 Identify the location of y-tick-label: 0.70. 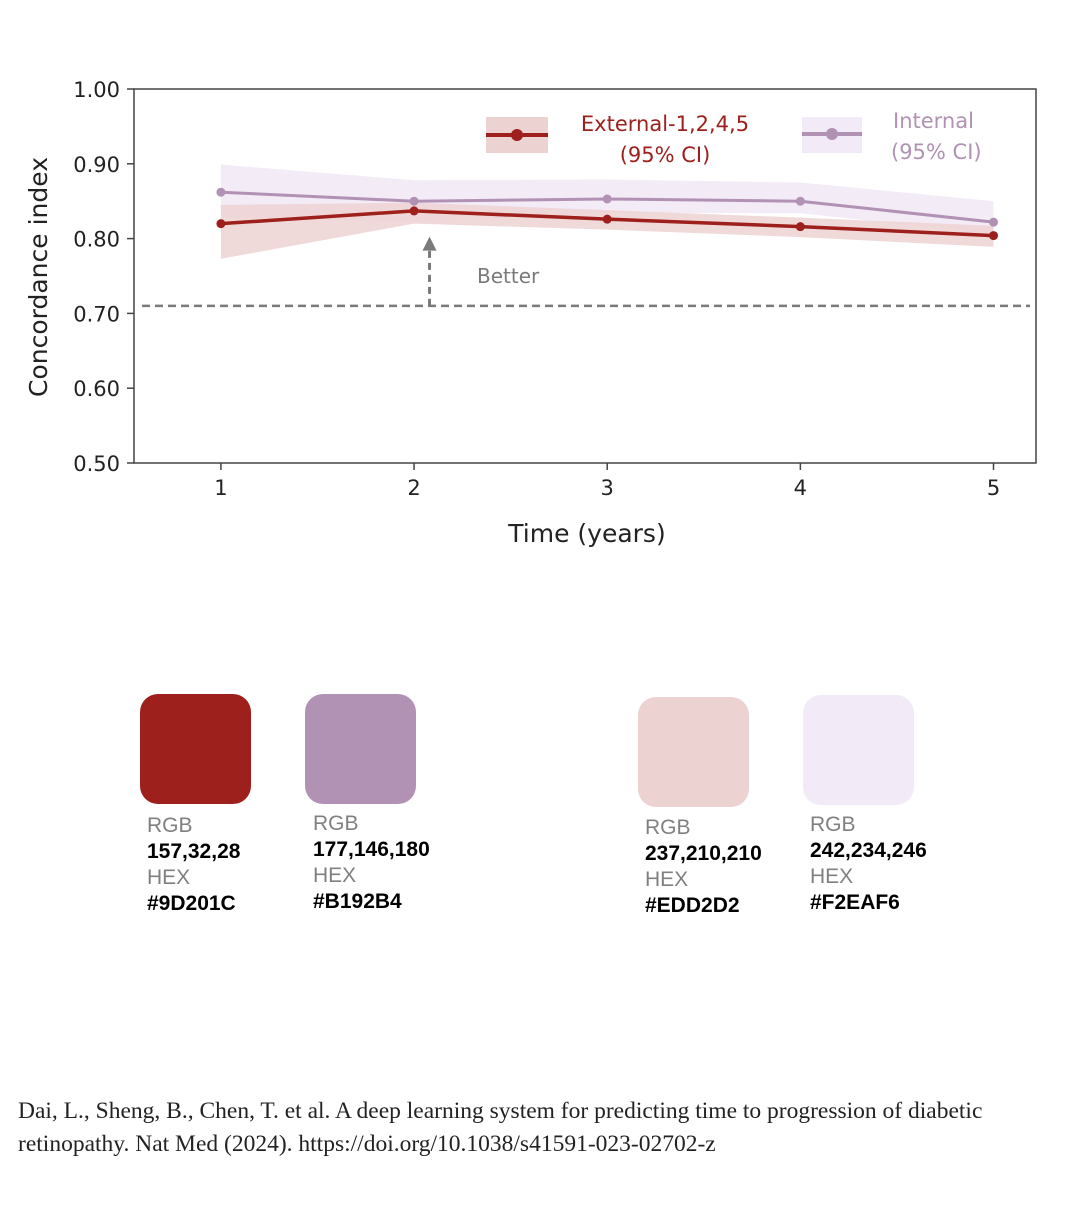
(96, 314).